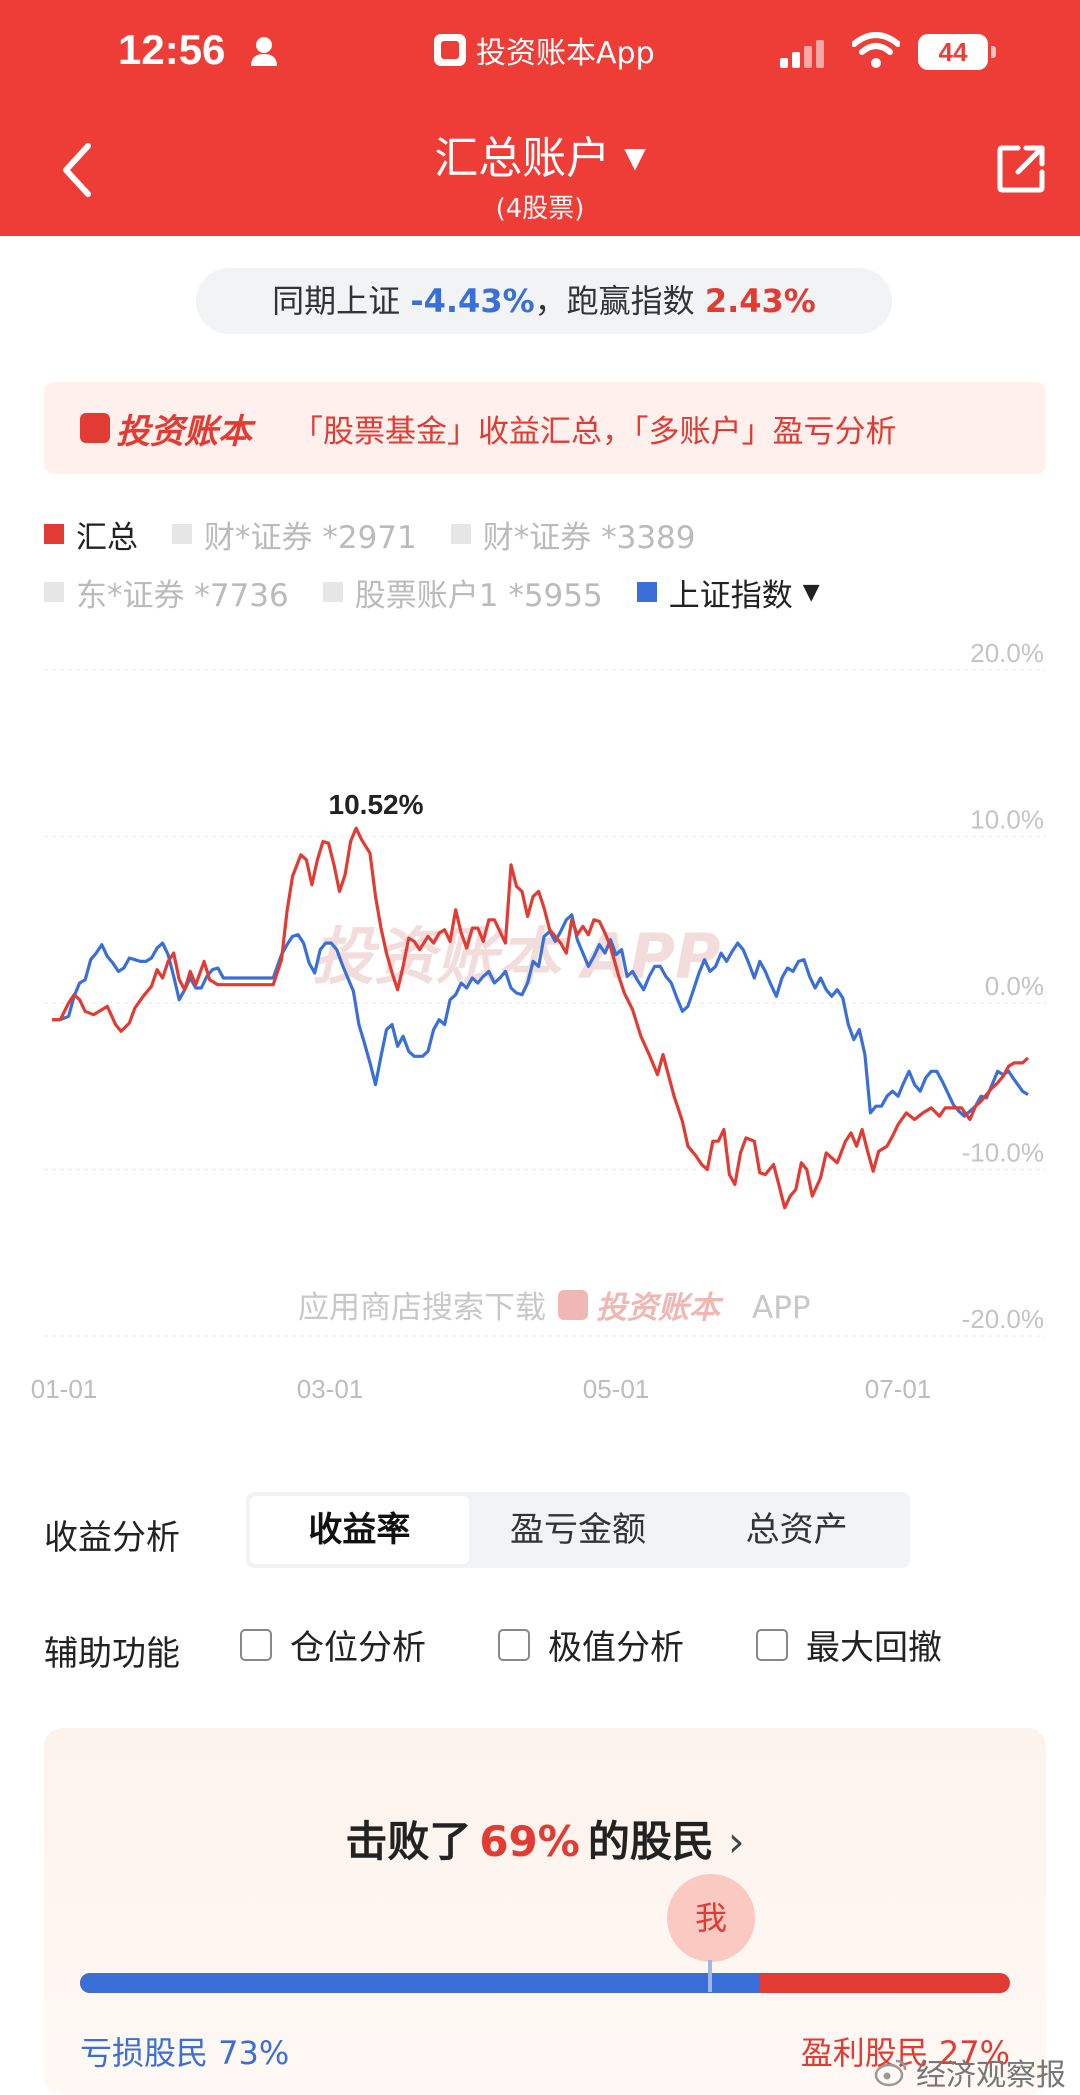 The image size is (1080, 2095). Describe the element at coordinates (529, 1841) in the screenshot. I see `ranking-percent: 69%` at that location.